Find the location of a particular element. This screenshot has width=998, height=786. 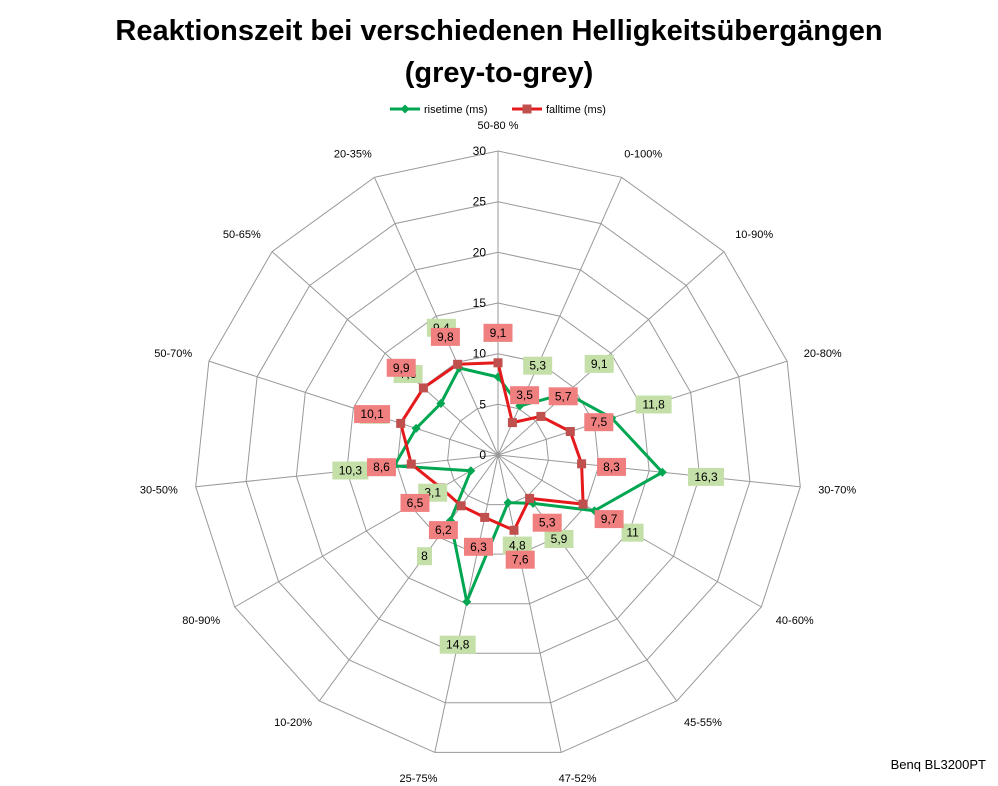

radial-tick-label: 0 is located at coordinates (482, 455).